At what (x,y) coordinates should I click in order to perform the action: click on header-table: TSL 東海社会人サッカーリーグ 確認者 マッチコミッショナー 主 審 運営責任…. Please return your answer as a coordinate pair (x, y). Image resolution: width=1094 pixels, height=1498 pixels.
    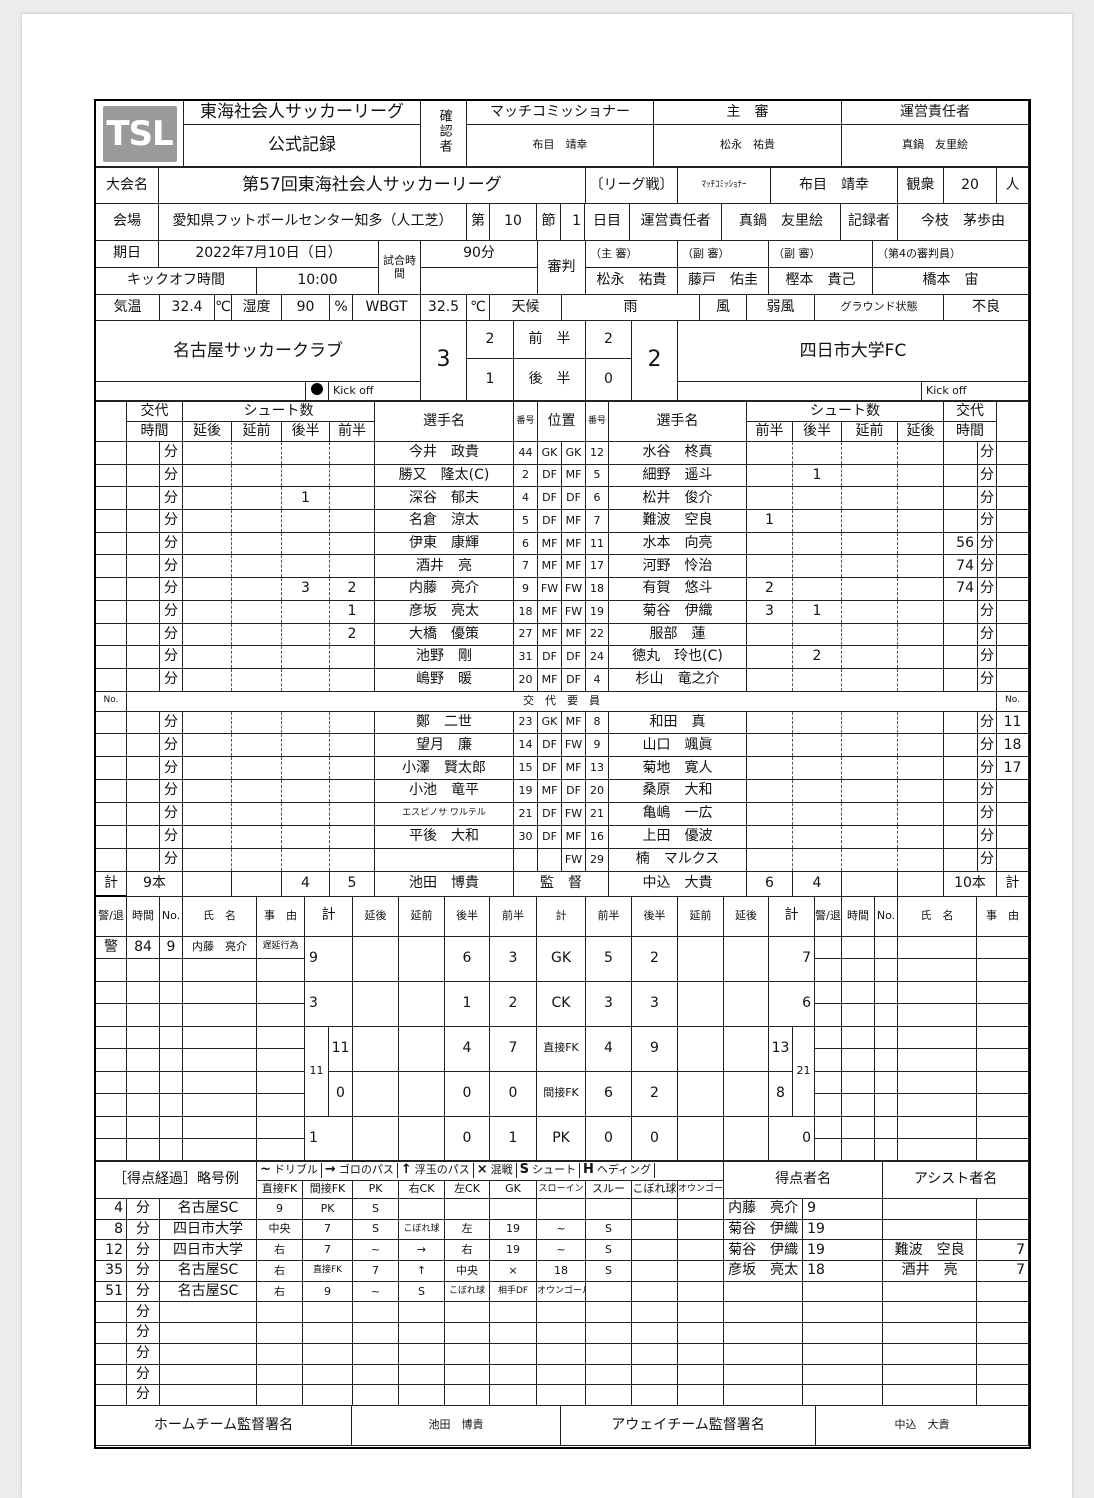
    Looking at the image, I should click on (562, 133).